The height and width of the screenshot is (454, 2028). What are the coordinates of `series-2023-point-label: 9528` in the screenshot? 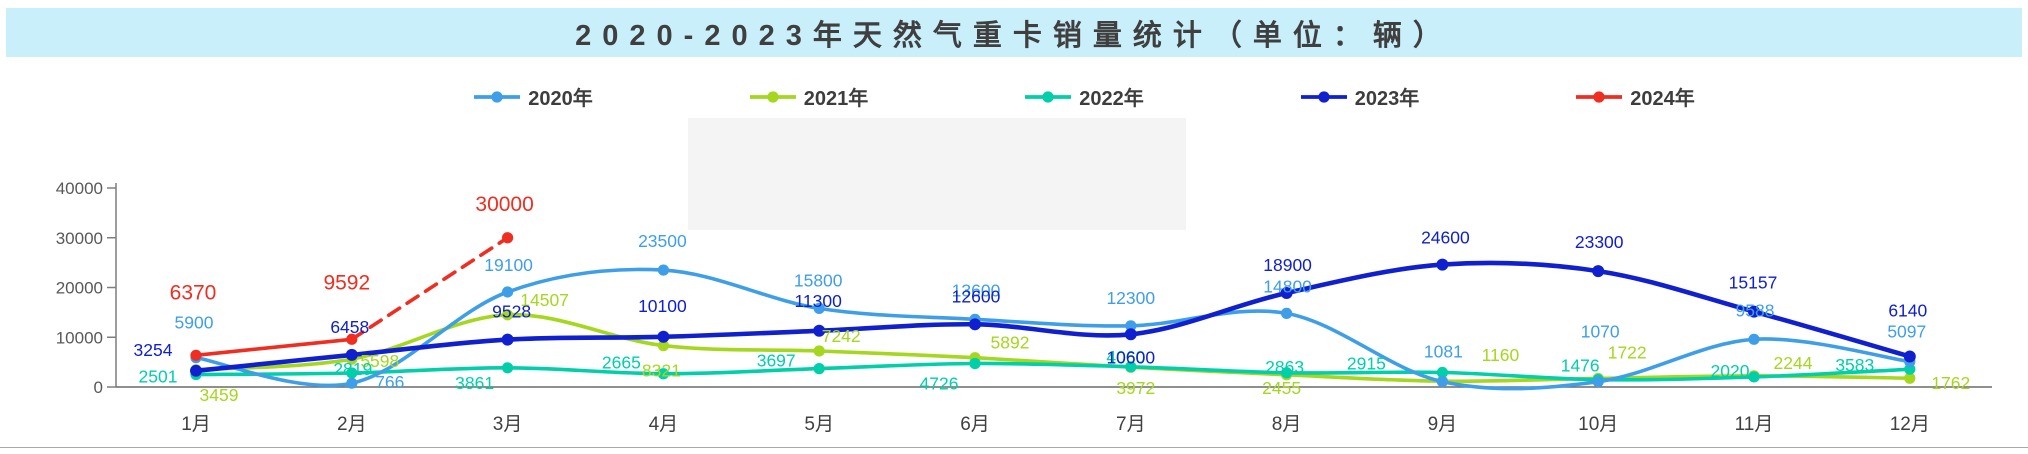 It's located at (511, 312).